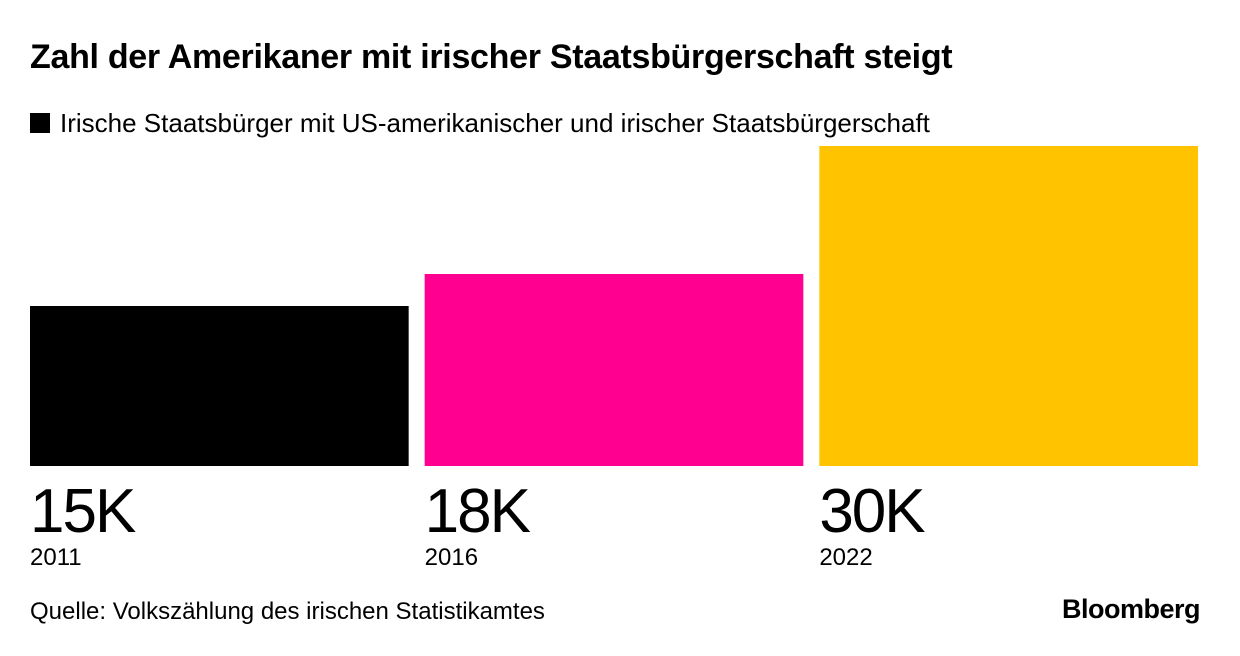 The width and height of the screenshot is (1240, 656). I want to click on value-label-2016: 18K, so click(478, 511).